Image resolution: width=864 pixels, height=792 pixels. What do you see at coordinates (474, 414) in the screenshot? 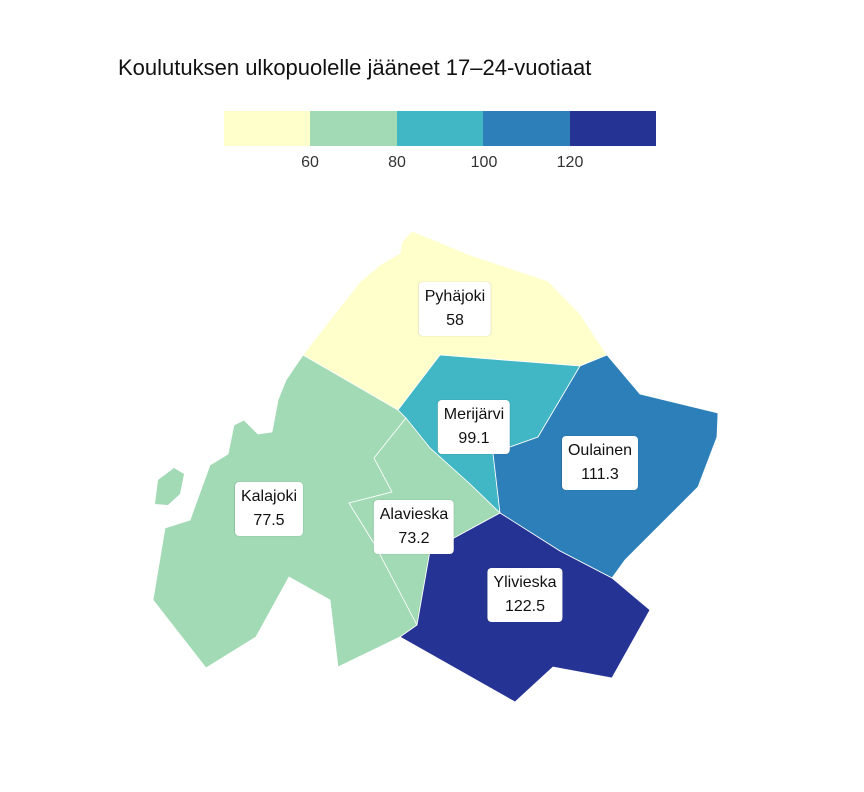
I see `region-name: Merijärvi` at bounding box center [474, 414].